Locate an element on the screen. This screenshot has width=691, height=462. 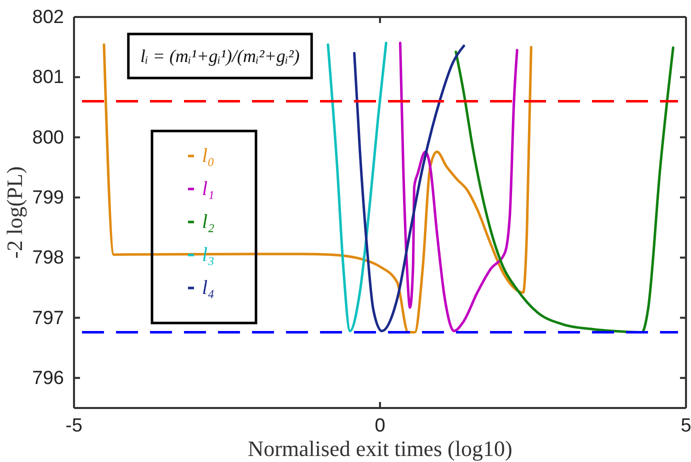
x-tick-label: 5 is located at coordinates (685, 425).